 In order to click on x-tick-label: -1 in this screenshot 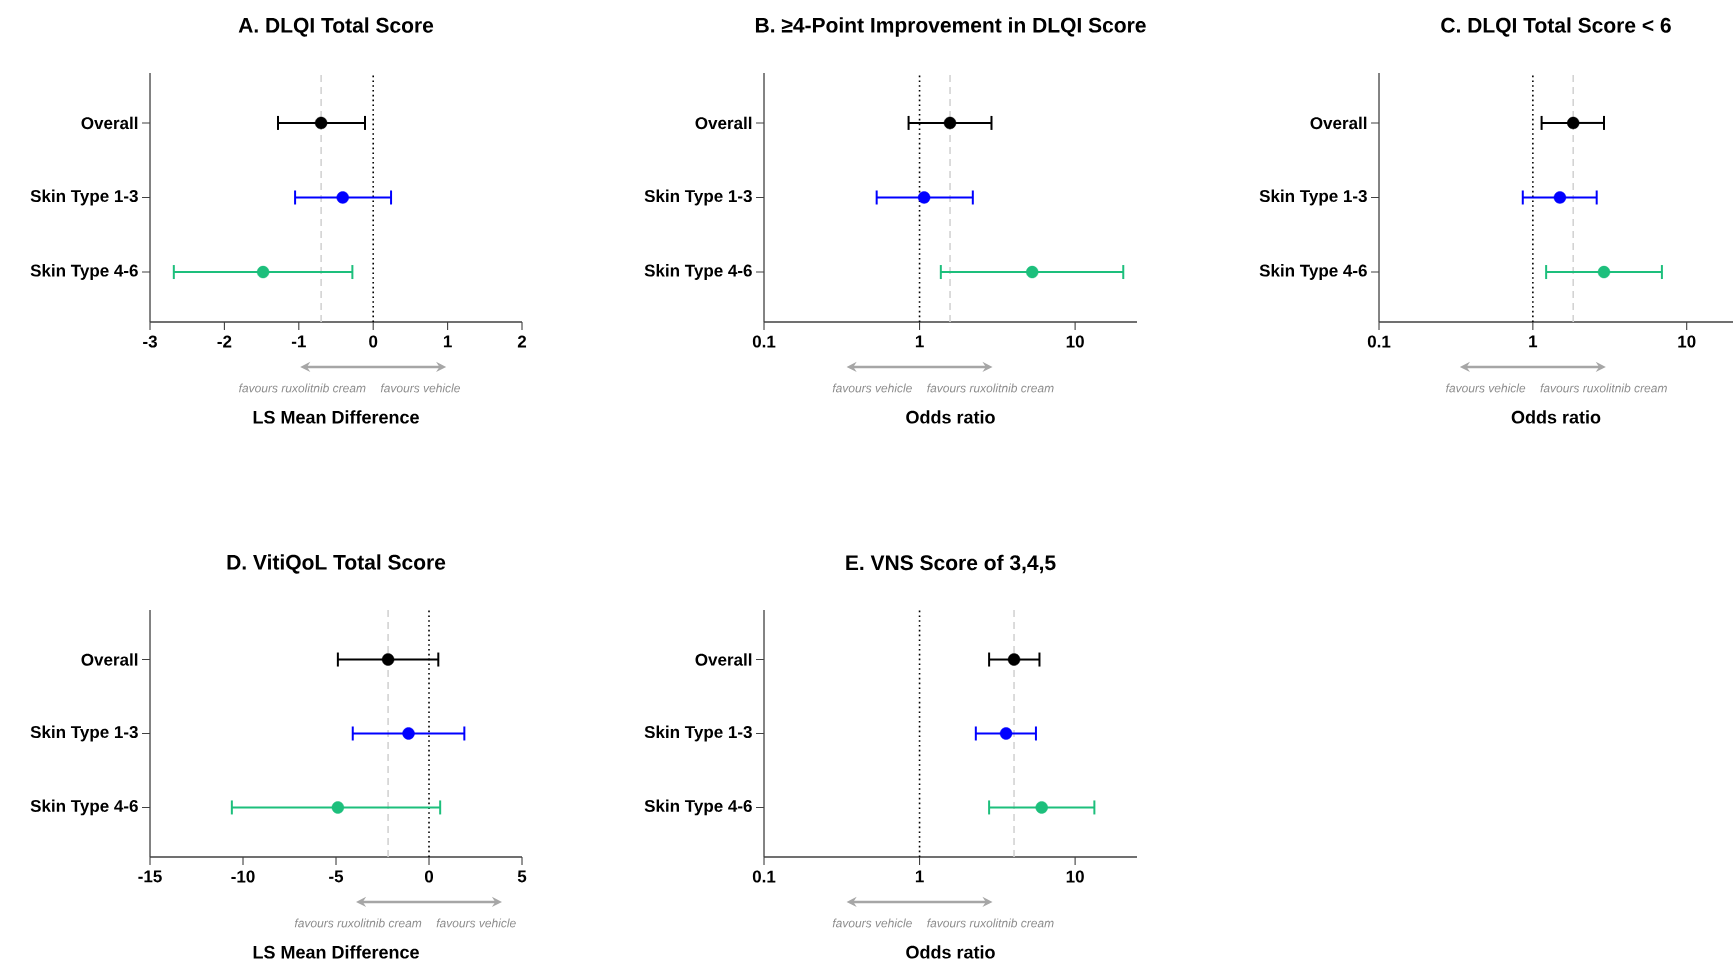, I will do `click(298, 341)`.